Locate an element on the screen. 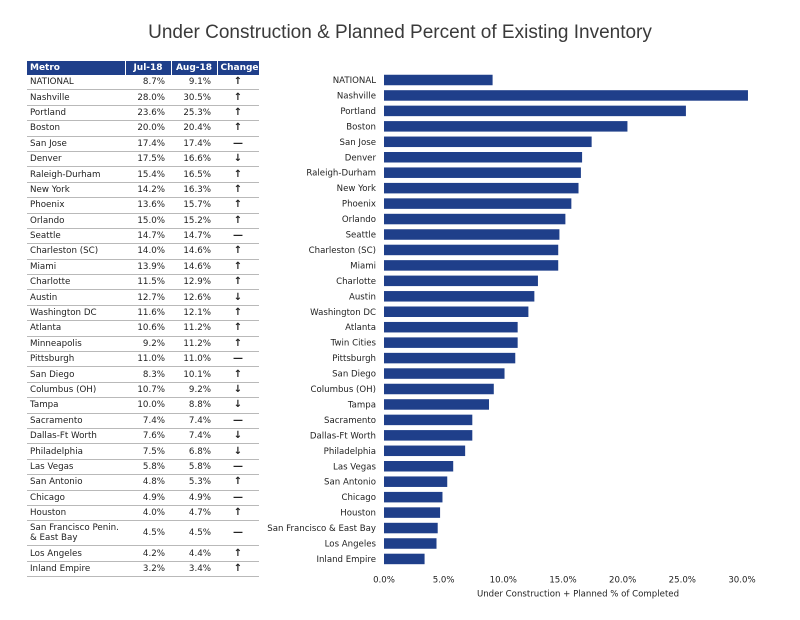  jul-cell: 14.2% is located at coordinates (148, 190).